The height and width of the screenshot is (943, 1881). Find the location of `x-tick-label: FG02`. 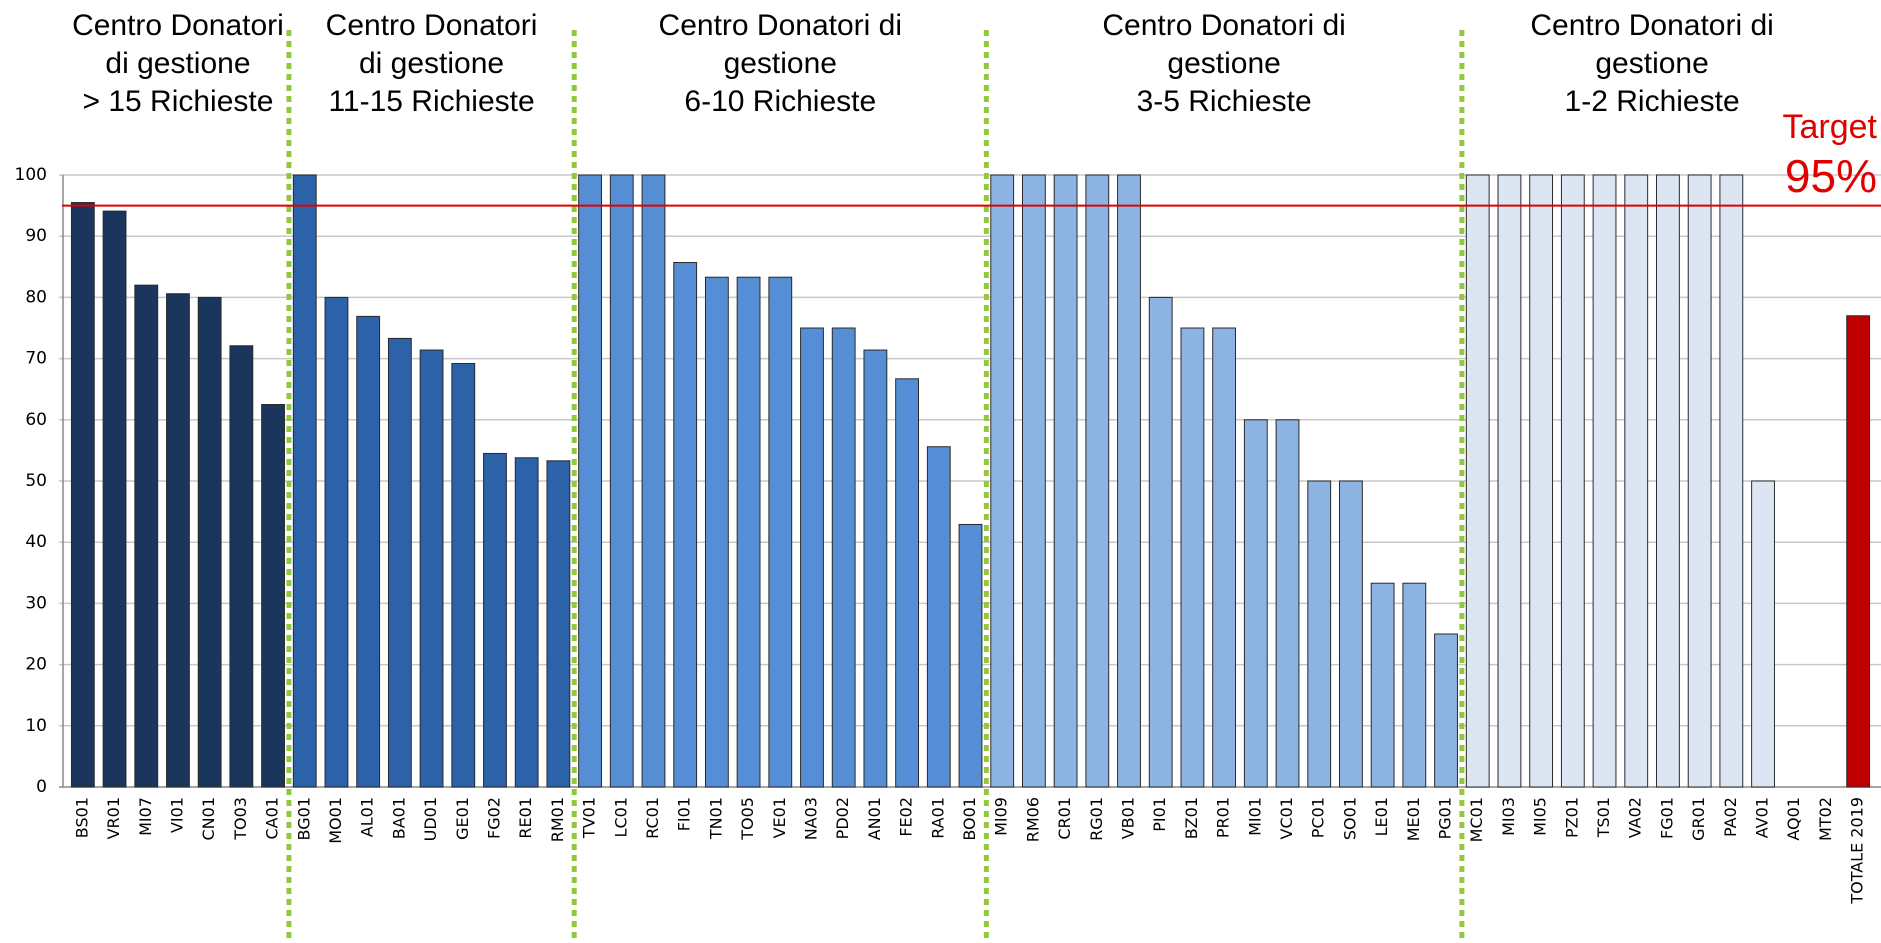

x-tick-label: FG02 is located at coordinates (493, 818).